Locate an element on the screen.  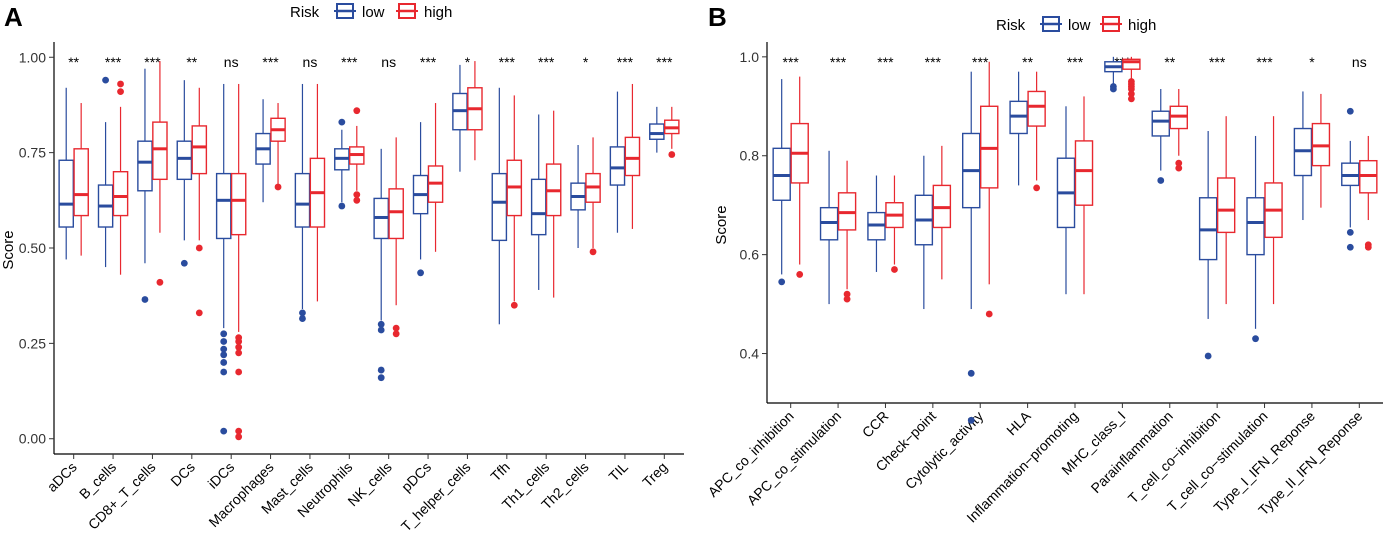
x-tick-label-b: APC_co_stimulation is located at coordinates (794, 458).